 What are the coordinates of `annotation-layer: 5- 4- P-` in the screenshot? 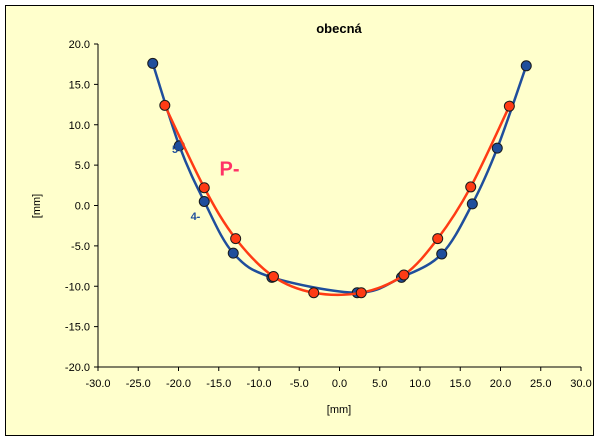 It's located at (205, 183).